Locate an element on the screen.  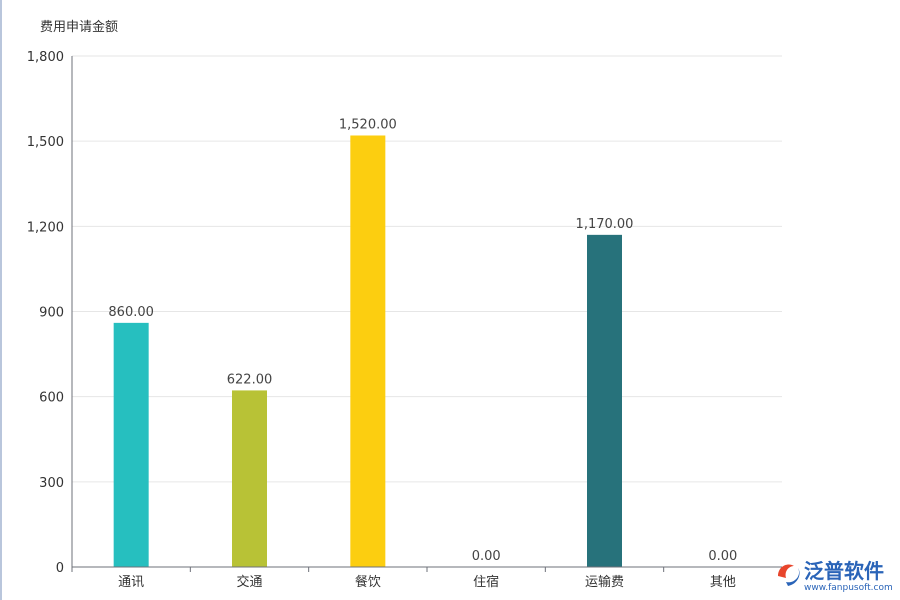
logo-url: www.fanpusoft.com is located at coordinates (848, 588).